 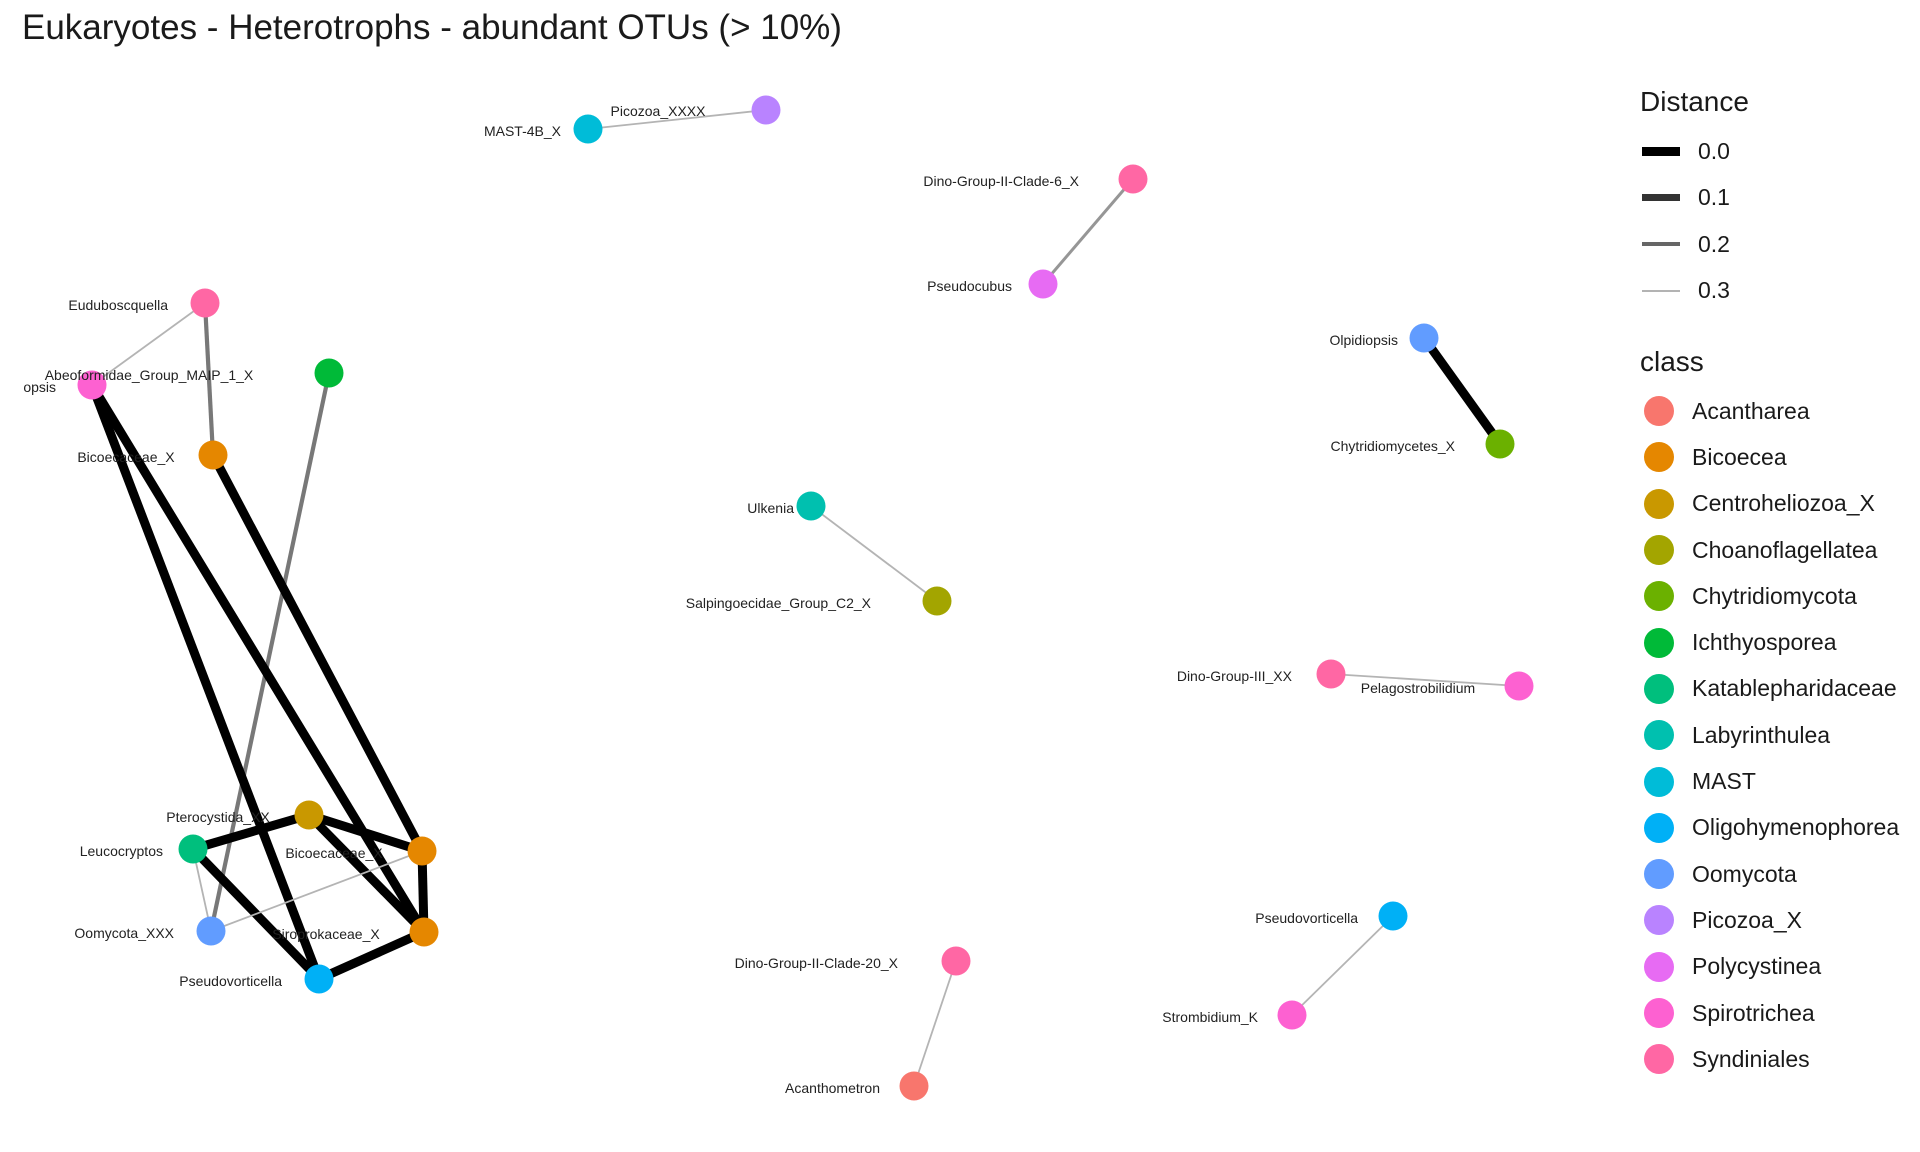 I want to click on class-legend-label: Labyrinthulea, so click(x=1761, y=734).